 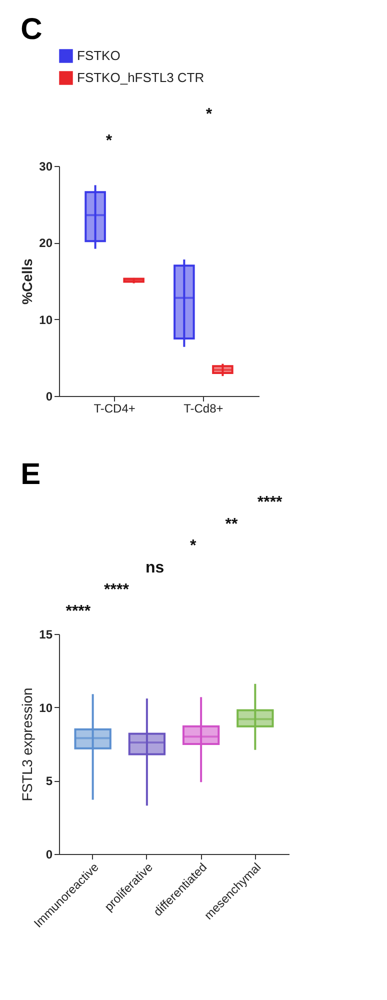 What do you see at coordinates (115, 409) in the screenshot?
I see `x-tick-label: T-CD4+` at bounding box center [115, 409].